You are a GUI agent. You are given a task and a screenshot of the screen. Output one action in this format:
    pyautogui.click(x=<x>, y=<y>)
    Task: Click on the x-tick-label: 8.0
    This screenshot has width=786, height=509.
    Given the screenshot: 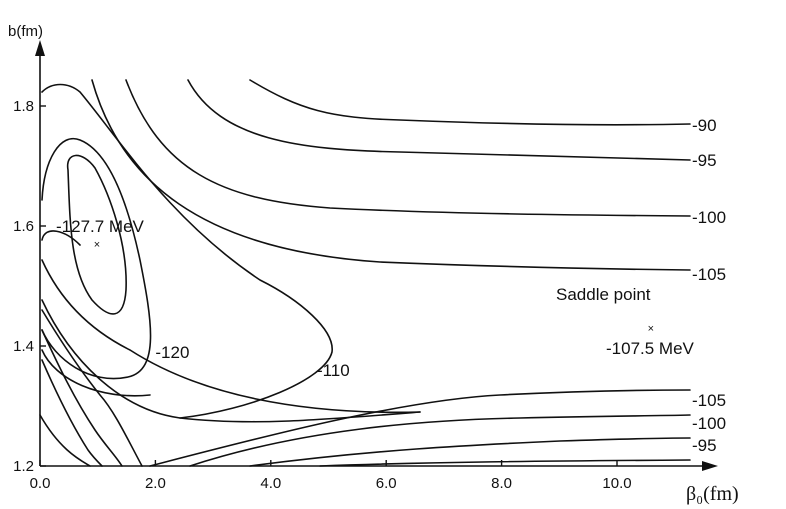 What is the action you would take?
    pyautogui.click(x=501, y=483)
    